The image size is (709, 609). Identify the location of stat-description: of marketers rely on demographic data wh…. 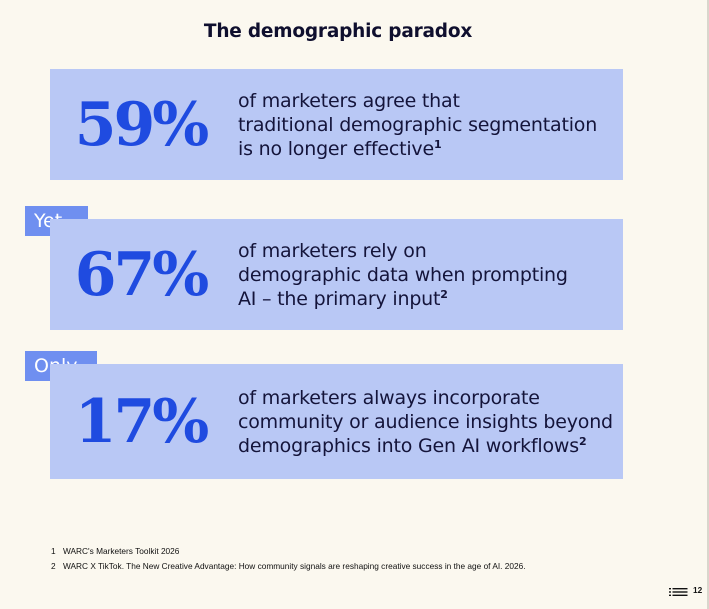
(428, 275).